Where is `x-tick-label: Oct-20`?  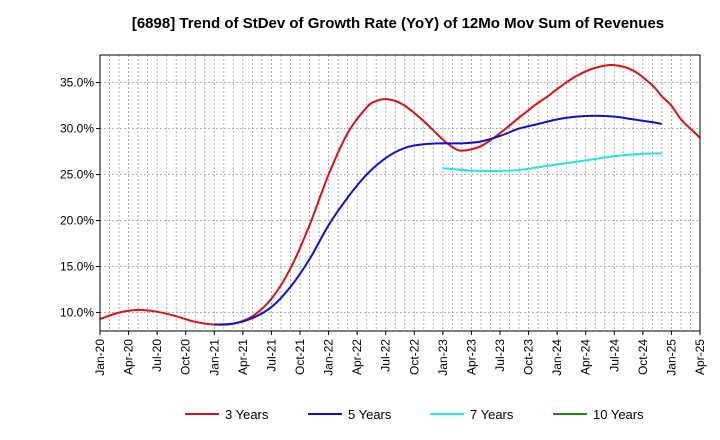 x-tick-label: Oct-20 is located at coordinates (186, 357).